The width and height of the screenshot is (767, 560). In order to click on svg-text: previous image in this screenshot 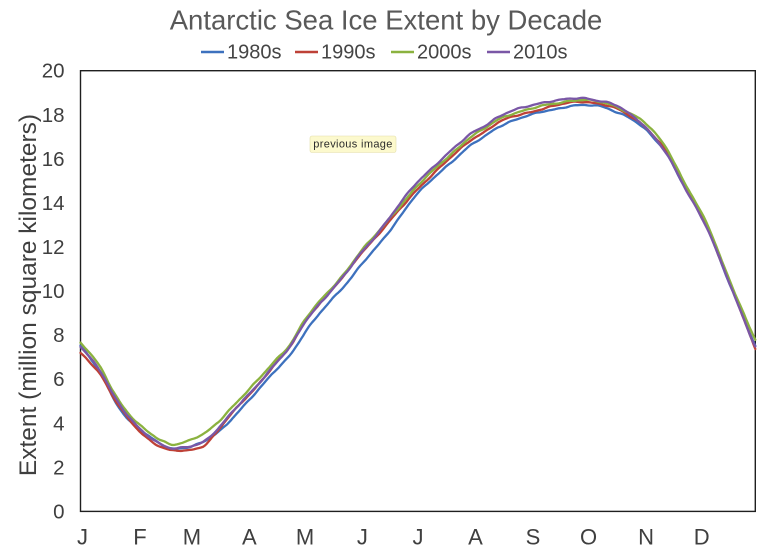, I will do `click(353, 145)`.